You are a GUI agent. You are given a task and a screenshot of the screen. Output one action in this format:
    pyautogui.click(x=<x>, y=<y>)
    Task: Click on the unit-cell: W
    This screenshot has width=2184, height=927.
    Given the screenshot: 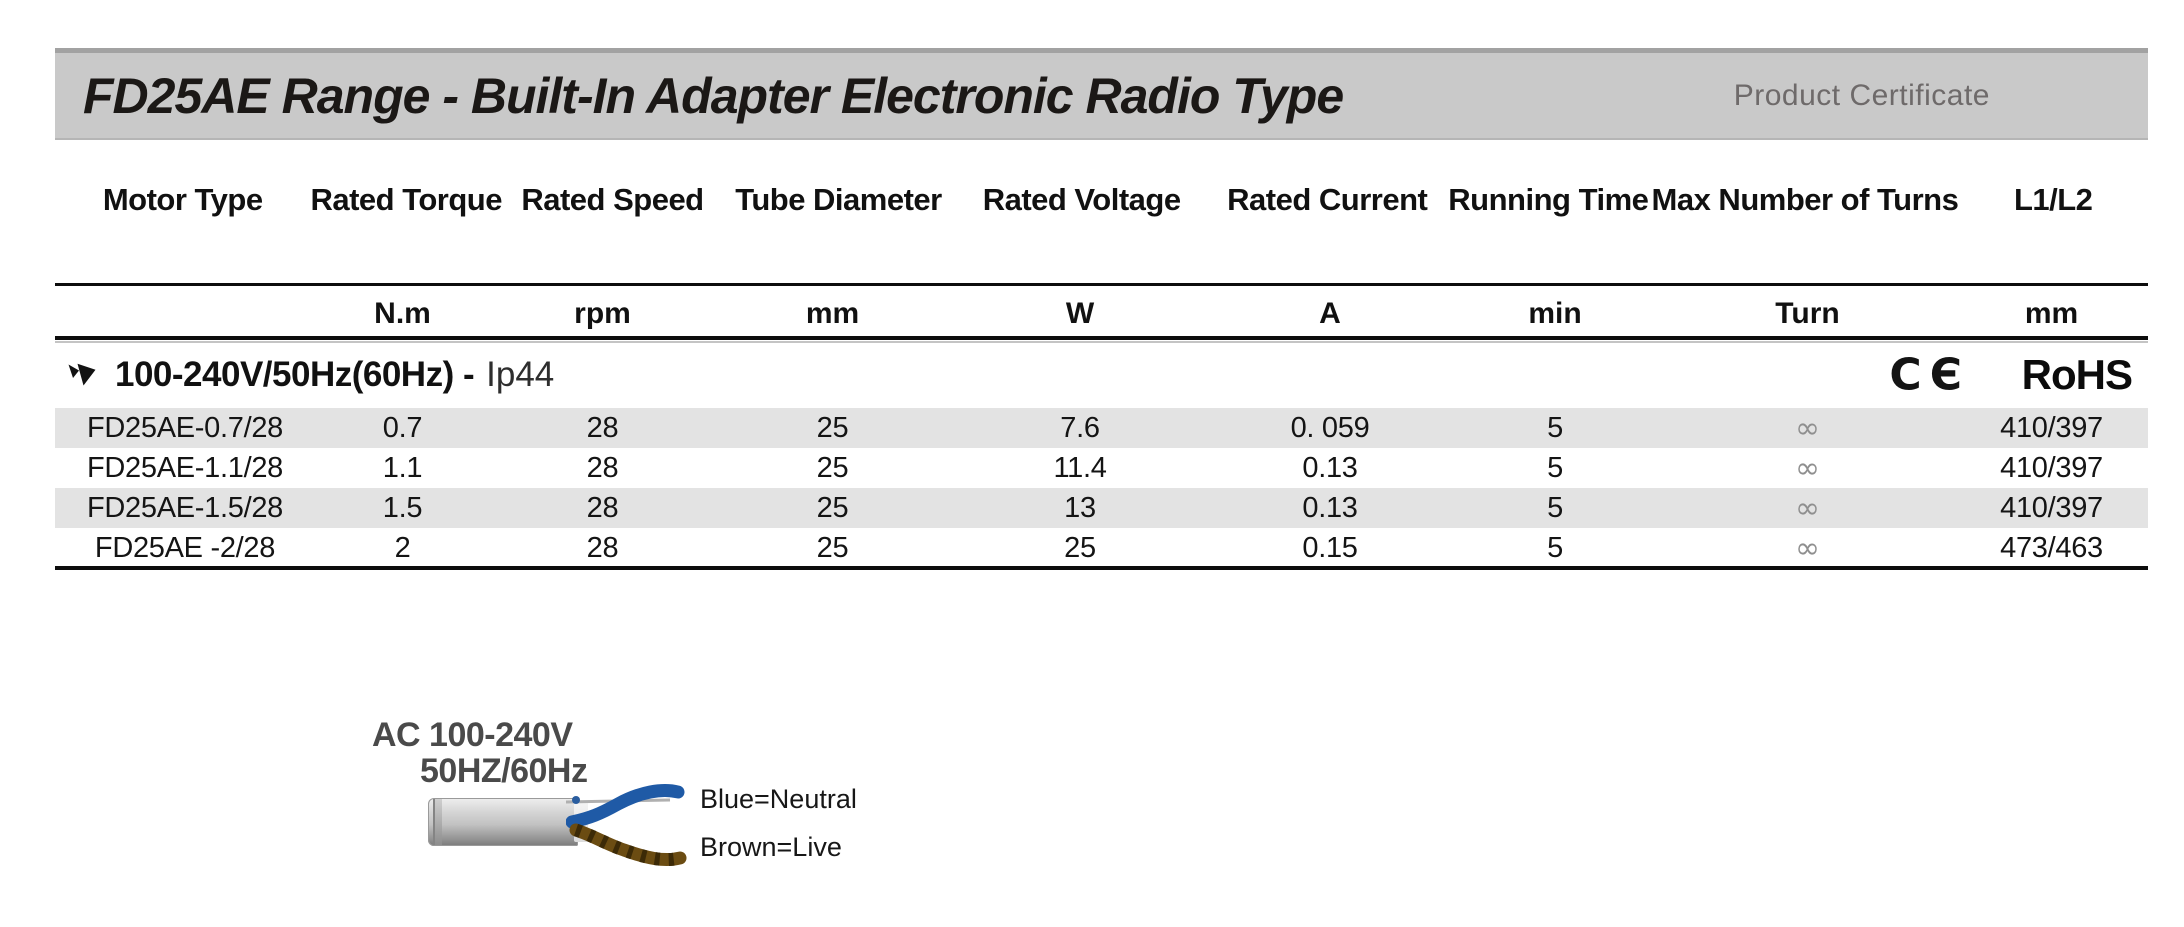 What is the action you would take?
    pyautogui.click(x=1080, y=313)
    